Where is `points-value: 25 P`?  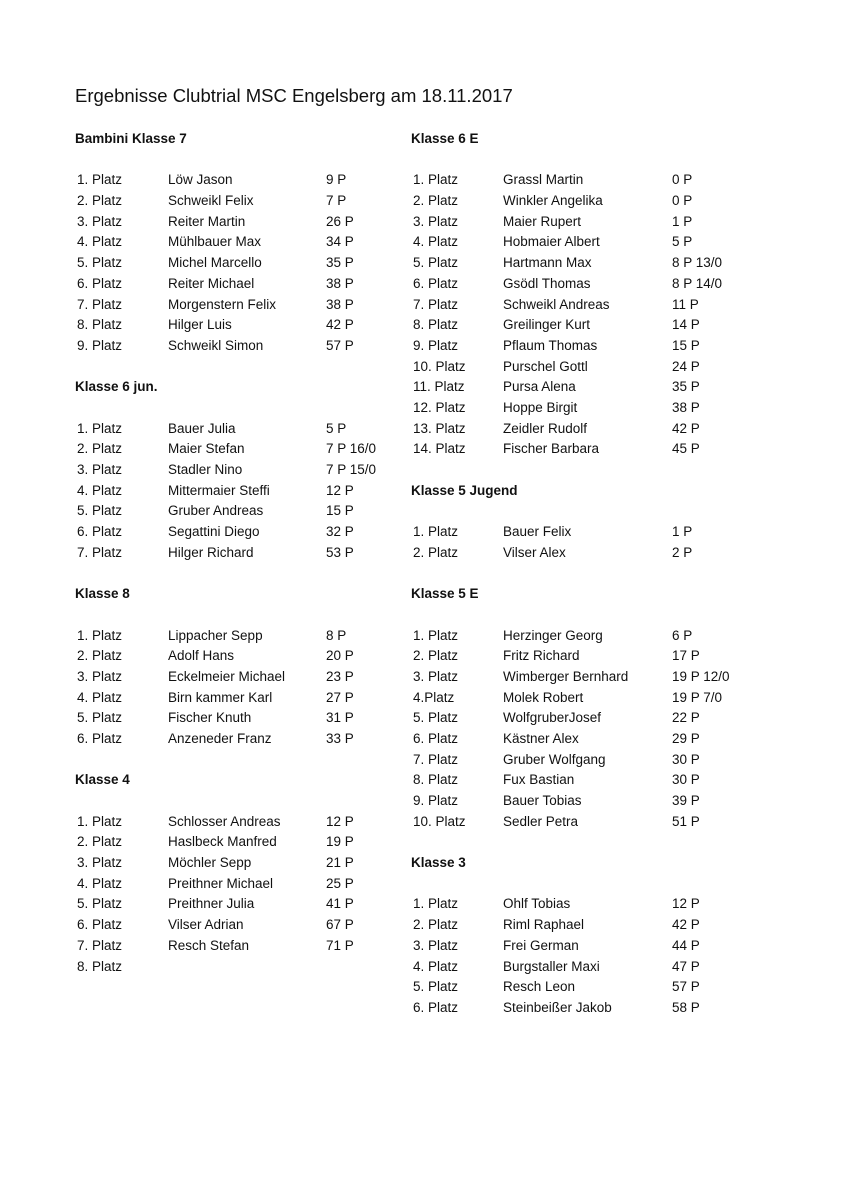
points-value: 25 P is located at coordinates (340, 883).